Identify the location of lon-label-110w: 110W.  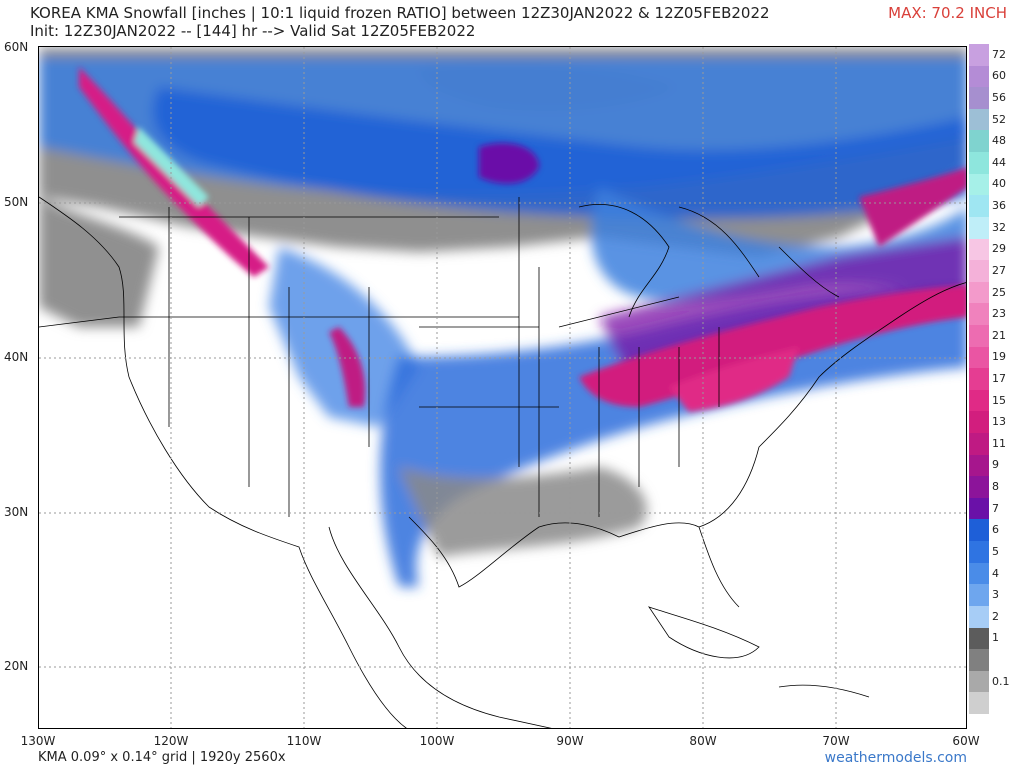
(304, 741).